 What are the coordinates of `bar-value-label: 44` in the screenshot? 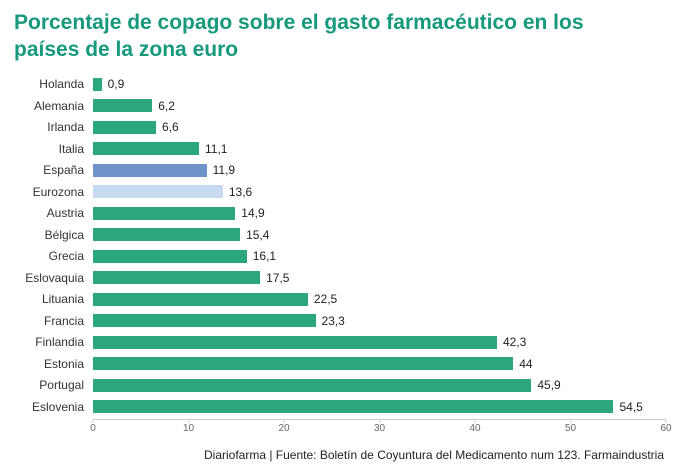 It's located at (526, 363).